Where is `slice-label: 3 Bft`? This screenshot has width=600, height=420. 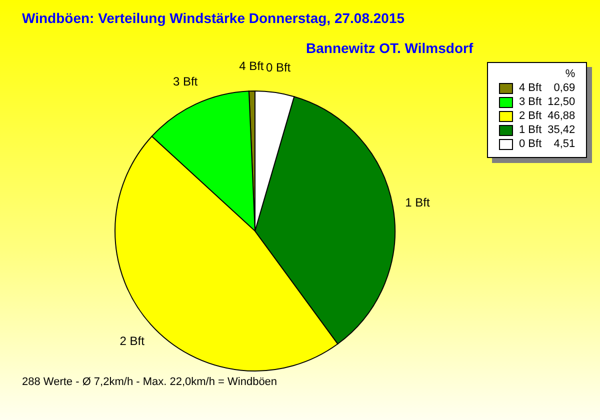 slice-label: 3 Bft is located at coordinates (185, 81).